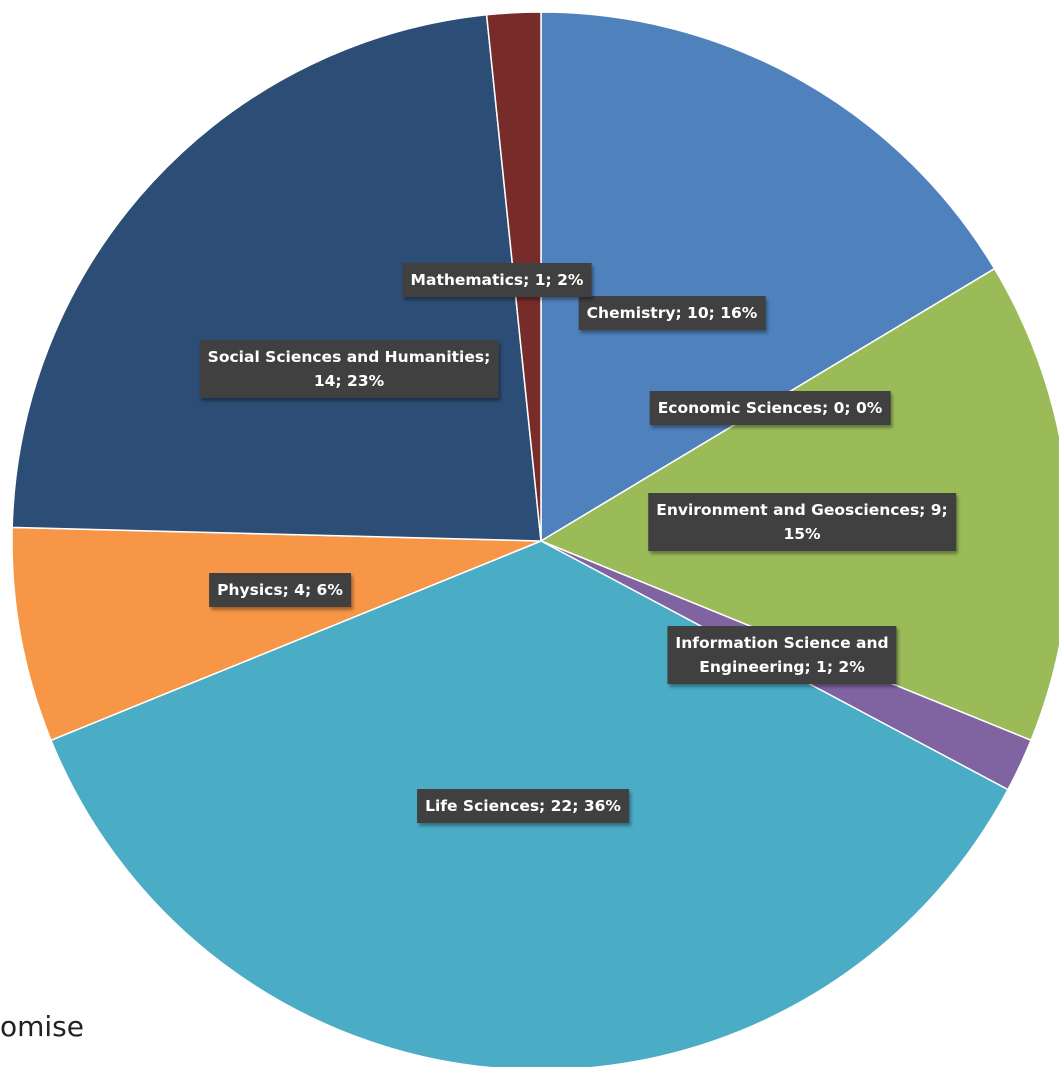 This screenshot has width=1059, height=1071. I want to click on data-label-social-sciences-and-humanities: Social Sciences and Humanities; 14; 23%, so click(349, 369).